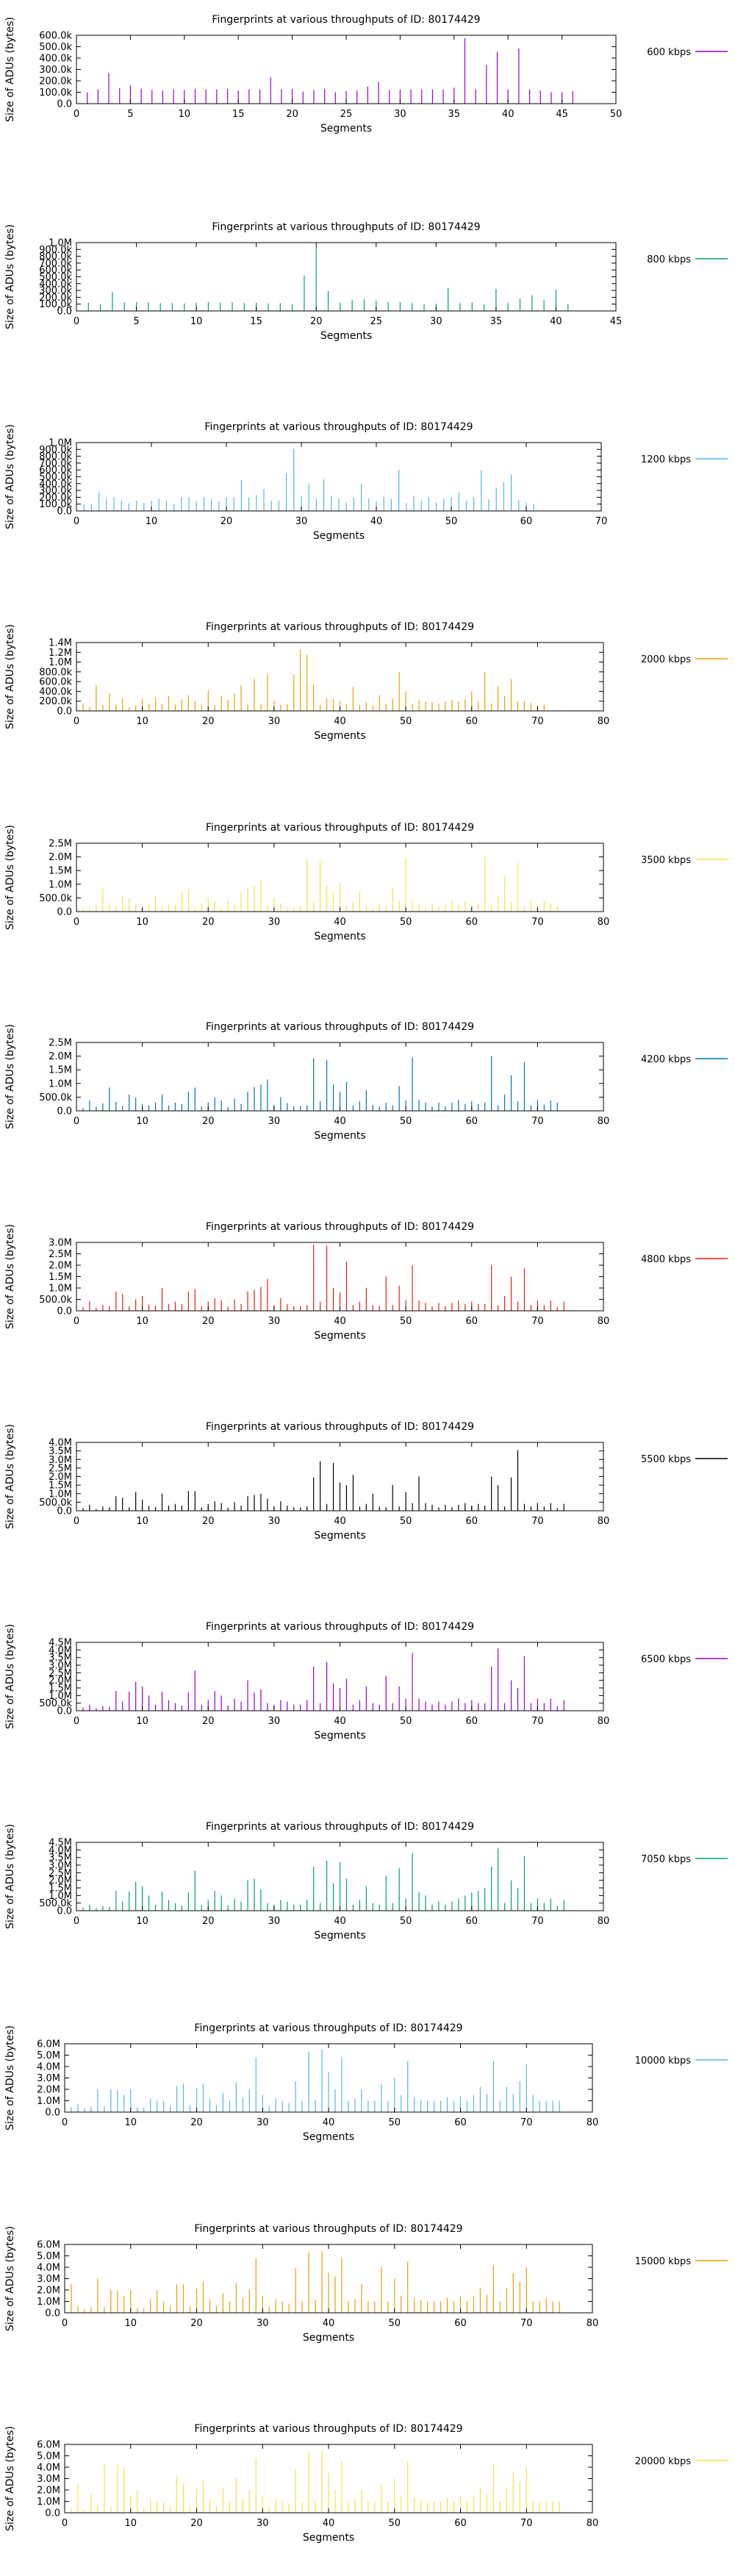  Describe the element at coordinates (666, 860) in the screenshot. I see `legend-label: 3500 kbps` at that location.